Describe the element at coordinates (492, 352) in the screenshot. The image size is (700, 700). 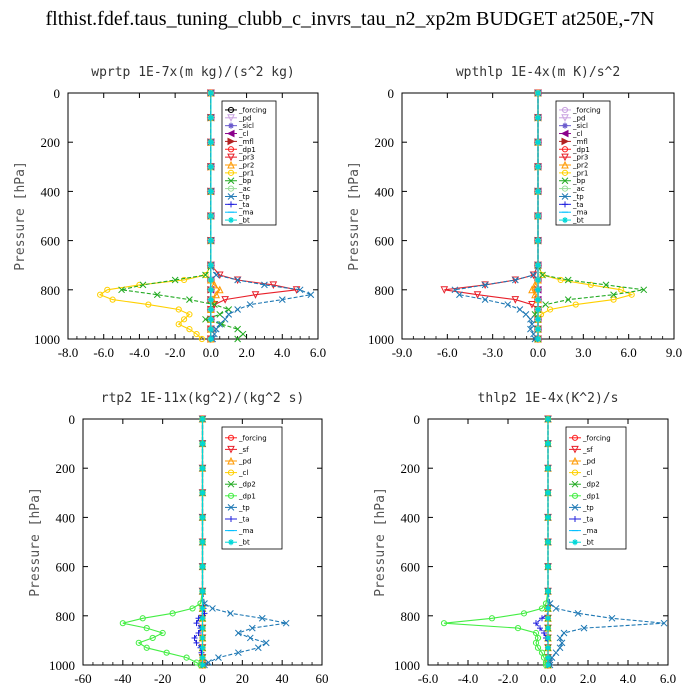
I see `x-tick-label: -3.0` at that location.